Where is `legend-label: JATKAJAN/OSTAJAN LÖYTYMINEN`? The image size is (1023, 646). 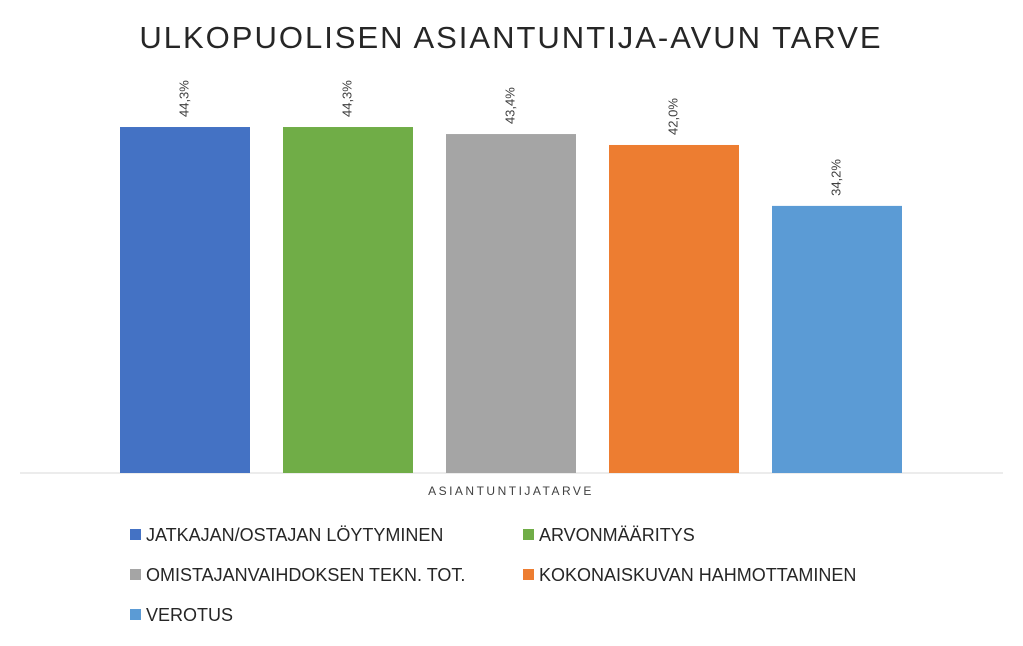 legend-label: JATKAJAN/OSTAJAN LÖYTYMINEN is located at coordinates (294, 535).